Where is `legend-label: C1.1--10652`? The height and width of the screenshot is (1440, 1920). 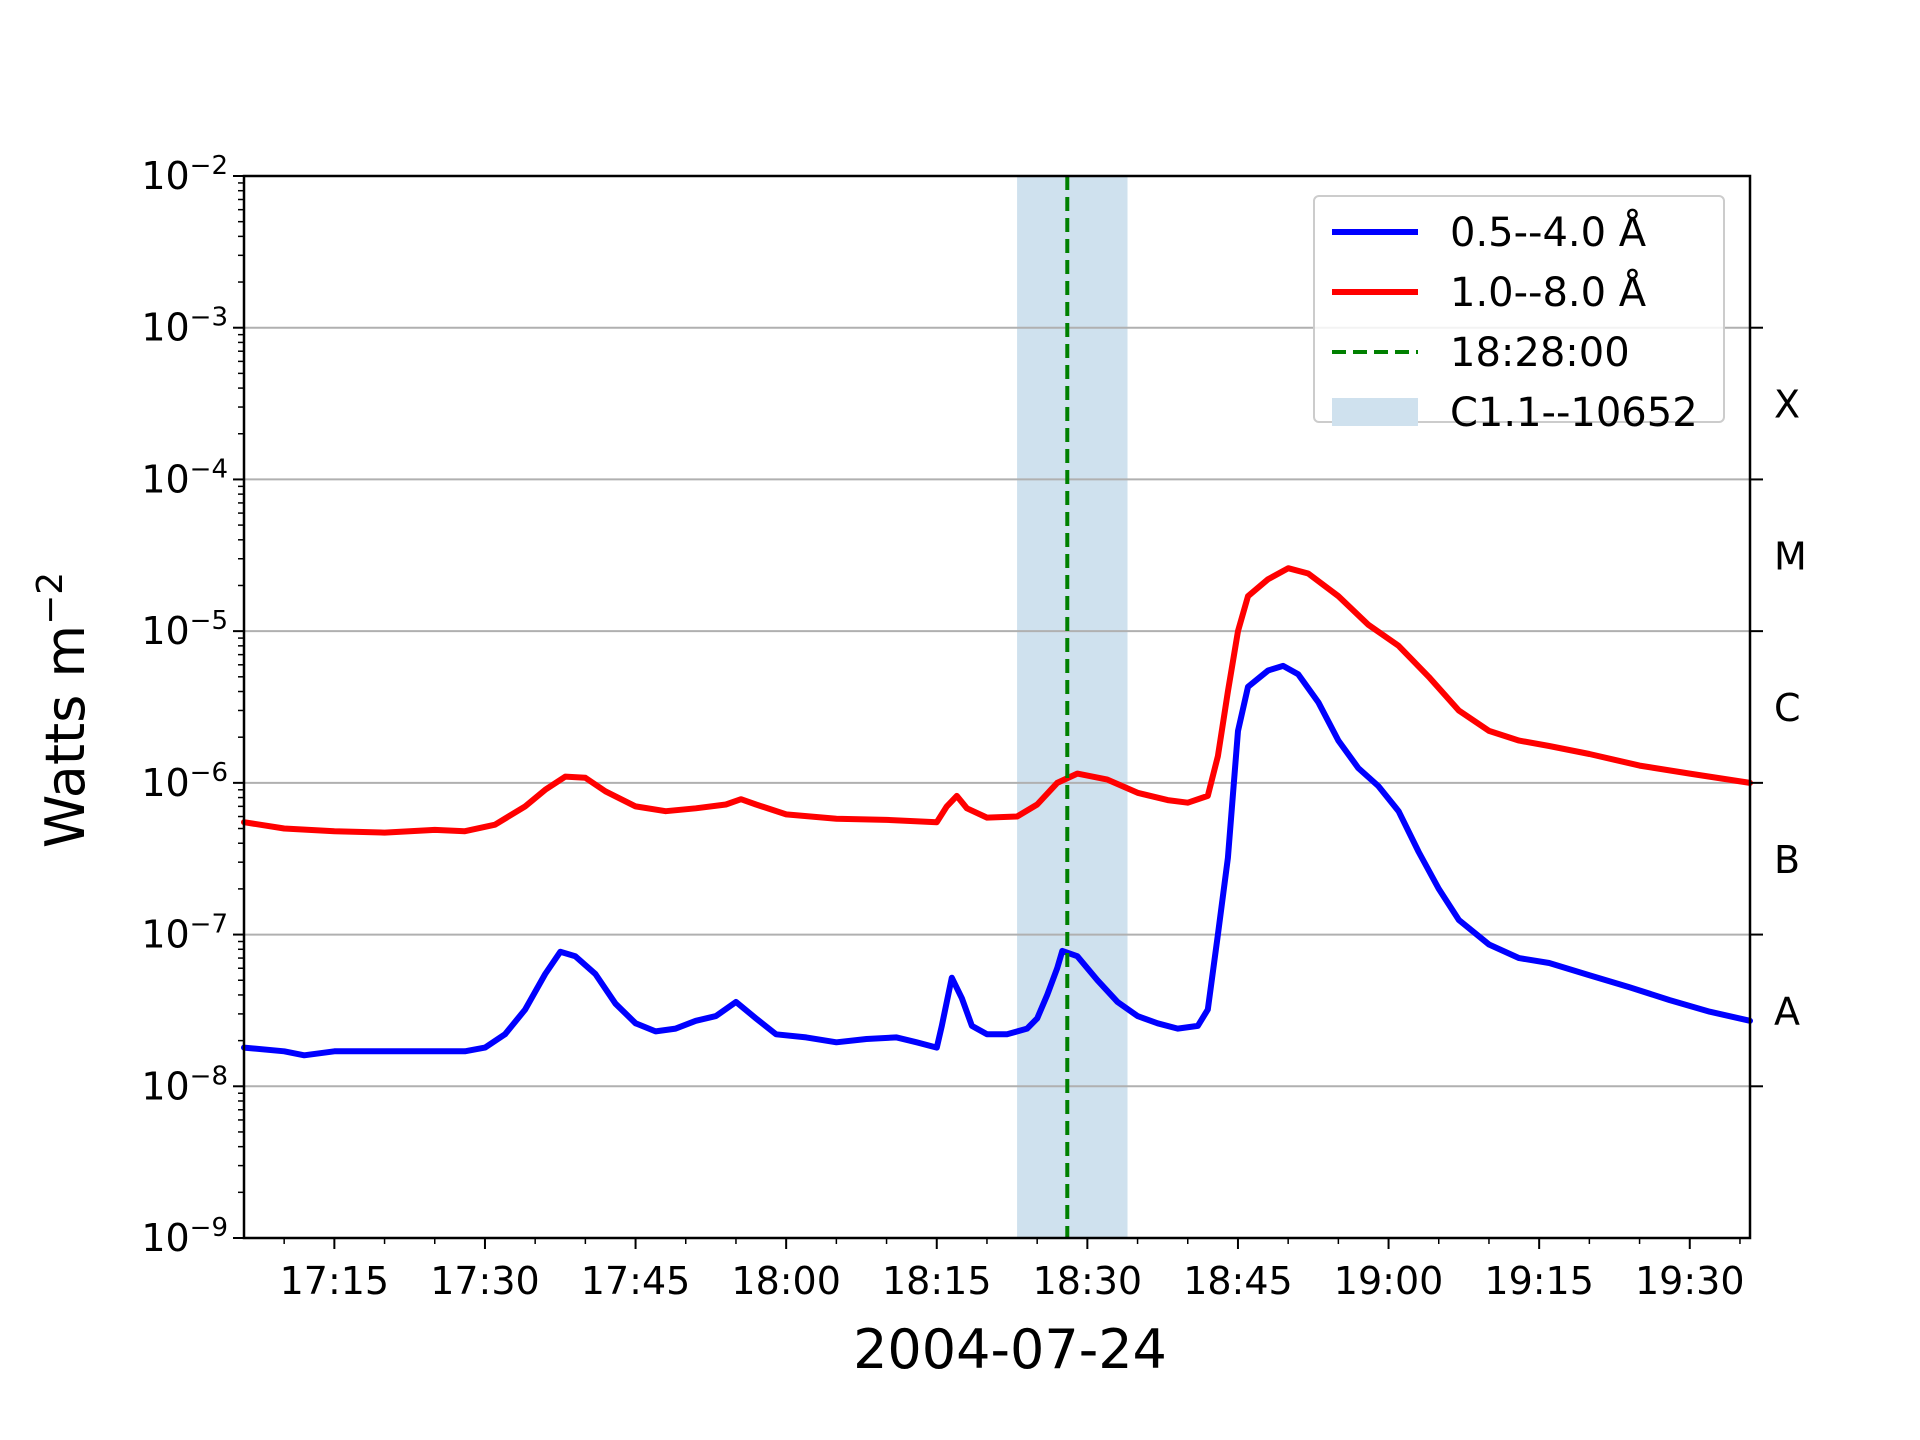 legend-label: C1.1--10652 is located at coordinates (1574, 413).